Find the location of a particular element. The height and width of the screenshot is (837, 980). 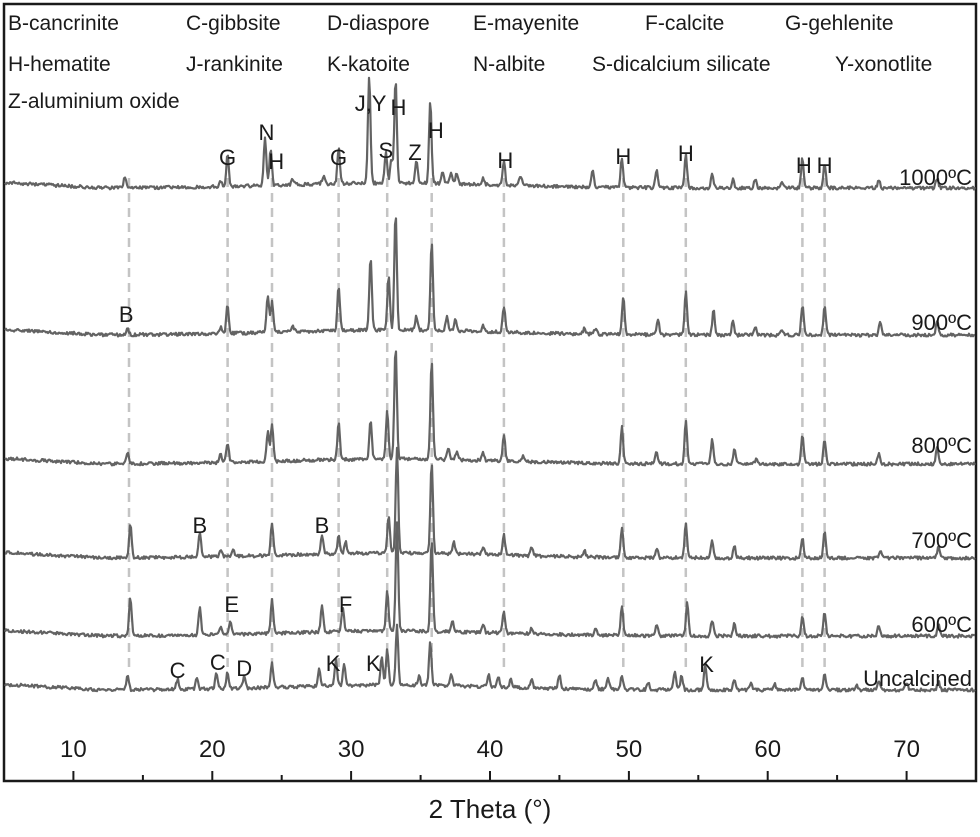

x-tick-label: 60 is located at coordinates (767, 749).